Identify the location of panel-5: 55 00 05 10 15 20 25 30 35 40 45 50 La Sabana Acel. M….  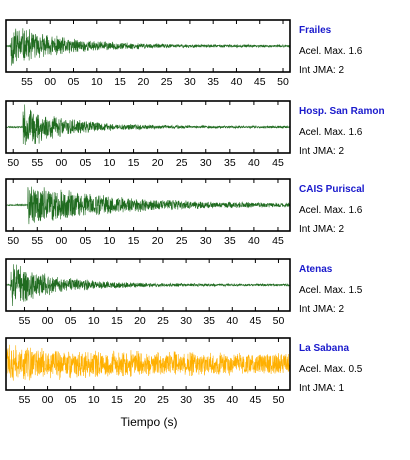
(184, 371).